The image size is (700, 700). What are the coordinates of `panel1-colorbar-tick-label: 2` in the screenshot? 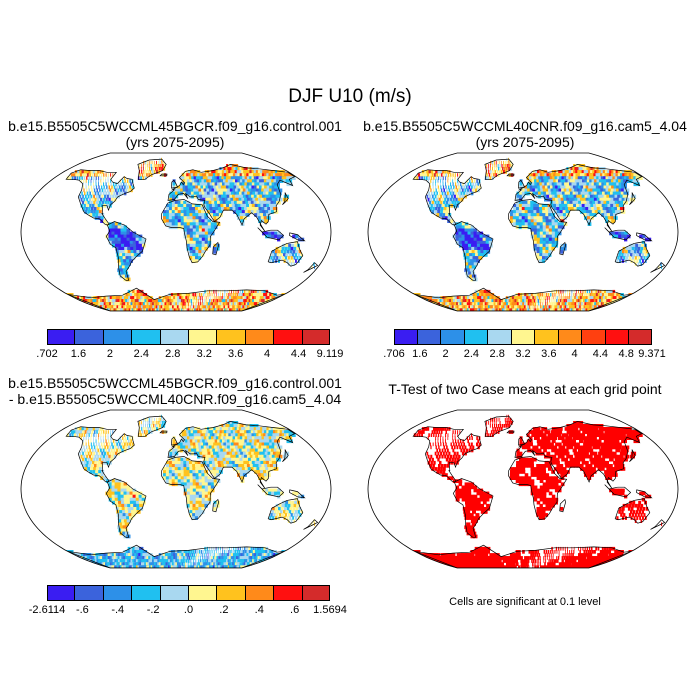 It's located at (109, 354).